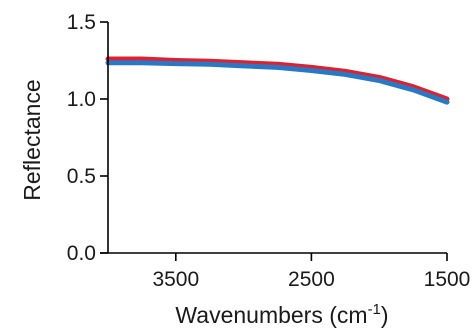  Describe the element at coordinates (385, 315) in the screenshot. I see `x-axis-title-end: )` at that location.